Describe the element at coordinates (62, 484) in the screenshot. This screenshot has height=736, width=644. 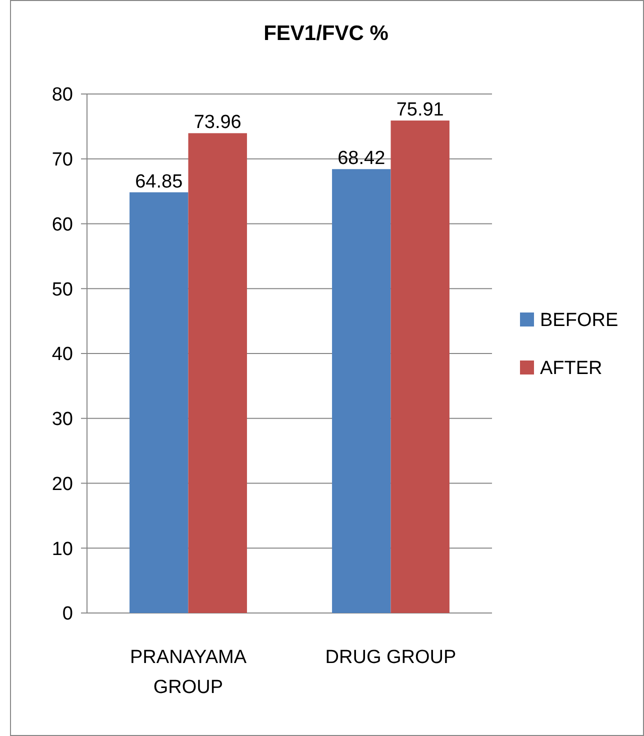
I see `y-tick-label: 20` at that location.